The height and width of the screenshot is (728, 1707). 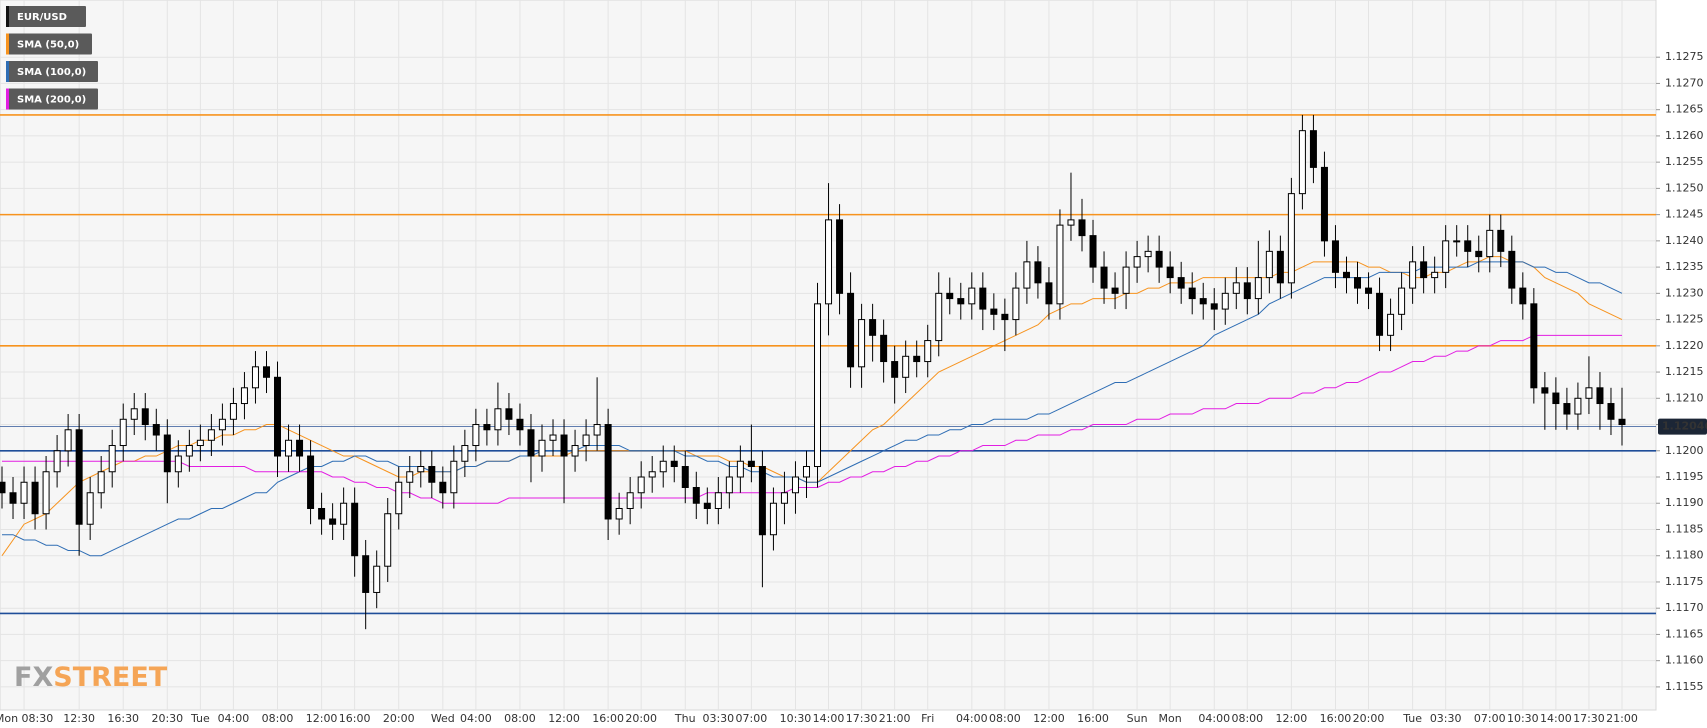 What do you see at coordinates (1684, 187) in the screenshot?
I see `y-tick-label: 1.1250` at bounding box center [1684, 187].